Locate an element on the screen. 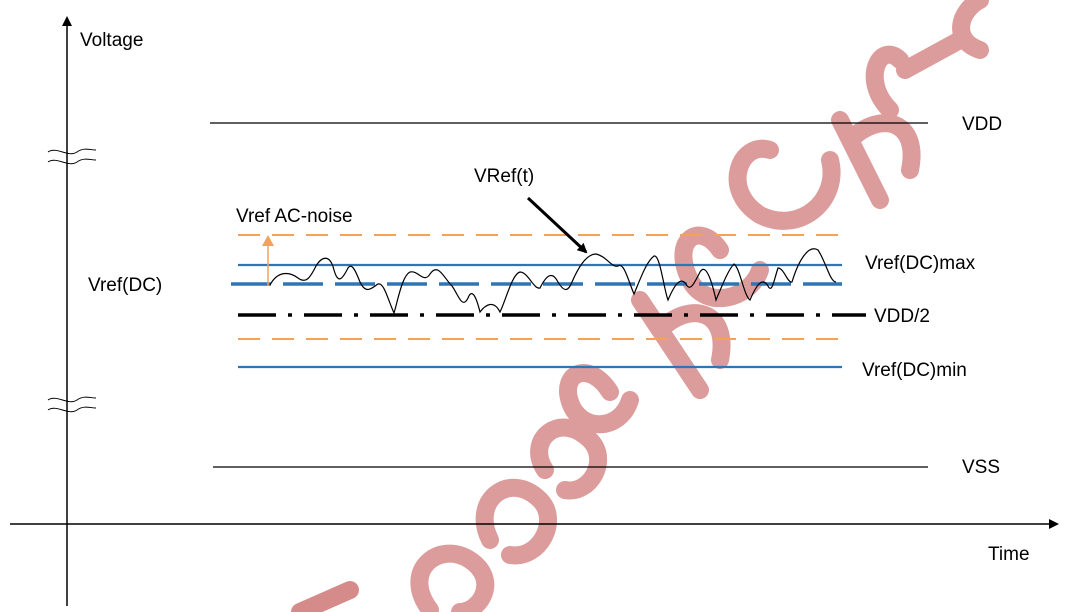 The image size is (1065, 612). vref-dc-max-label: Vref(DC)max is located at coordinates (920, 263).